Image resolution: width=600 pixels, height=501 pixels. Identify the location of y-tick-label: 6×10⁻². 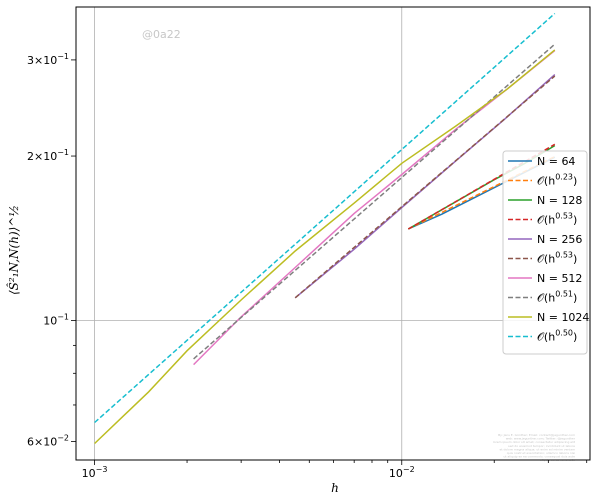
(48, 441).